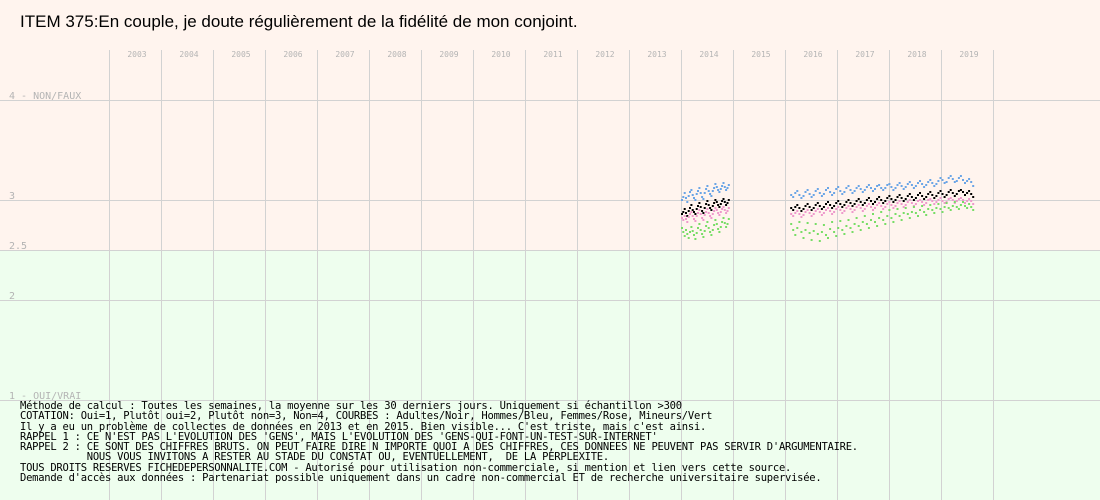  Describe the element at coordinates (968, 54) in the screenshot. I see `x-tick-label: 2019` at that location.